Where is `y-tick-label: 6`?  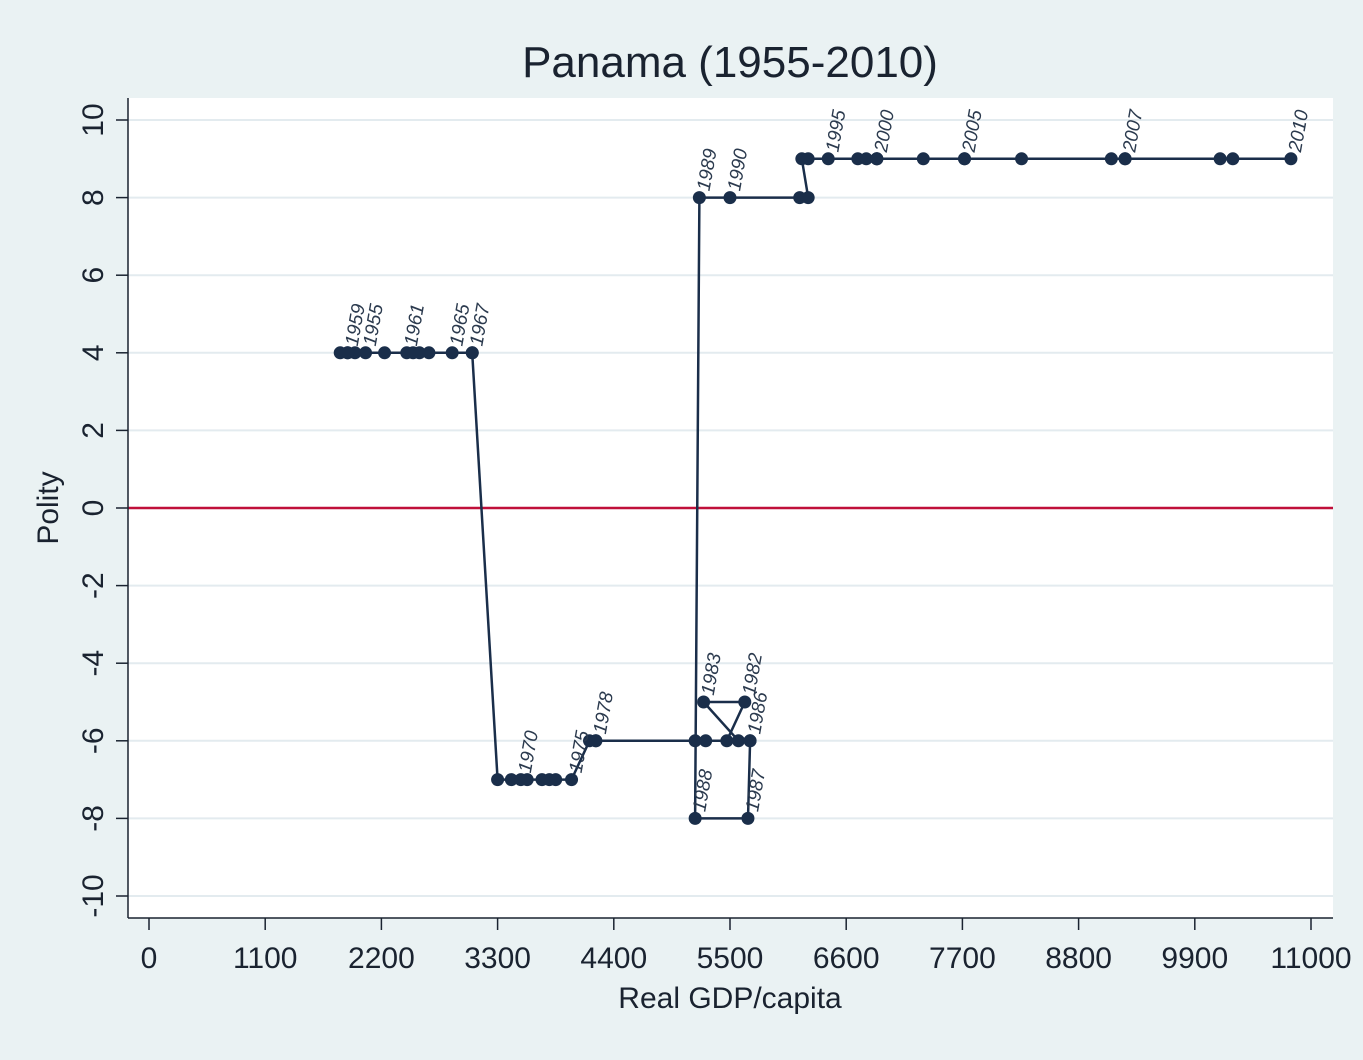 y-tick-label: 6 is located at coordinates (93, 275).